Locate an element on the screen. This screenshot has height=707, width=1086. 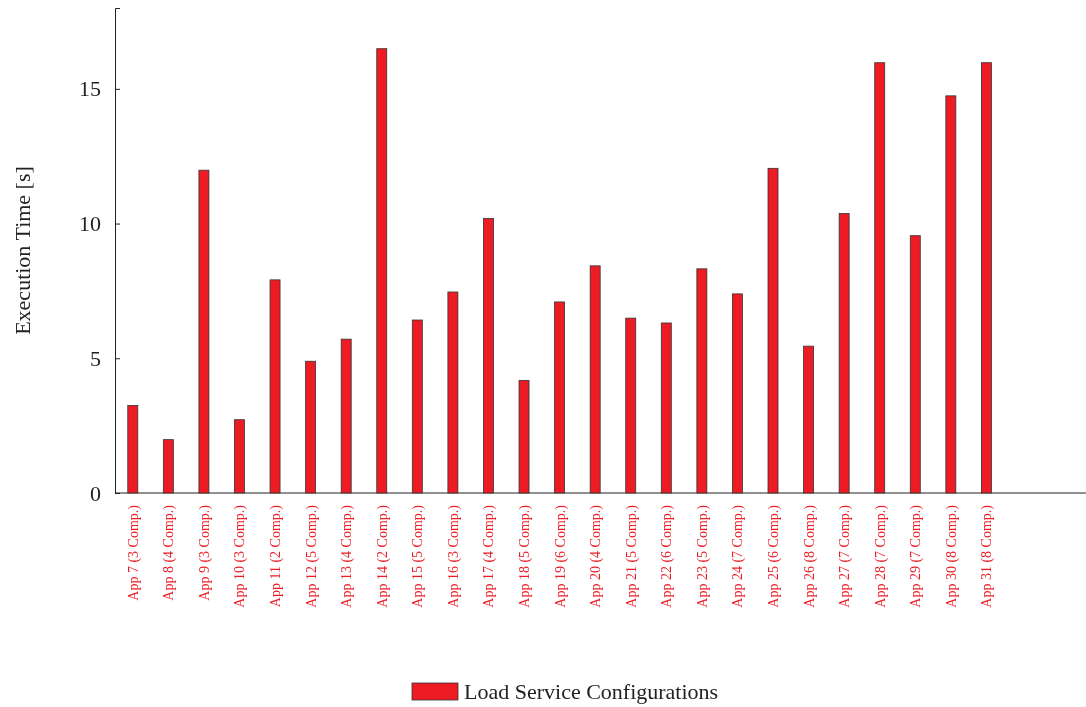
y-tick-label: 15 is located at coordinates (90, 89).